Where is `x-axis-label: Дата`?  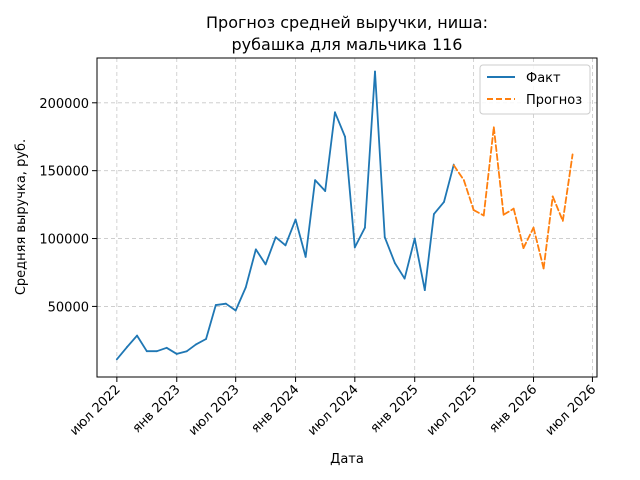
x-axis-label: Дата is located at coordinates (347, 459).